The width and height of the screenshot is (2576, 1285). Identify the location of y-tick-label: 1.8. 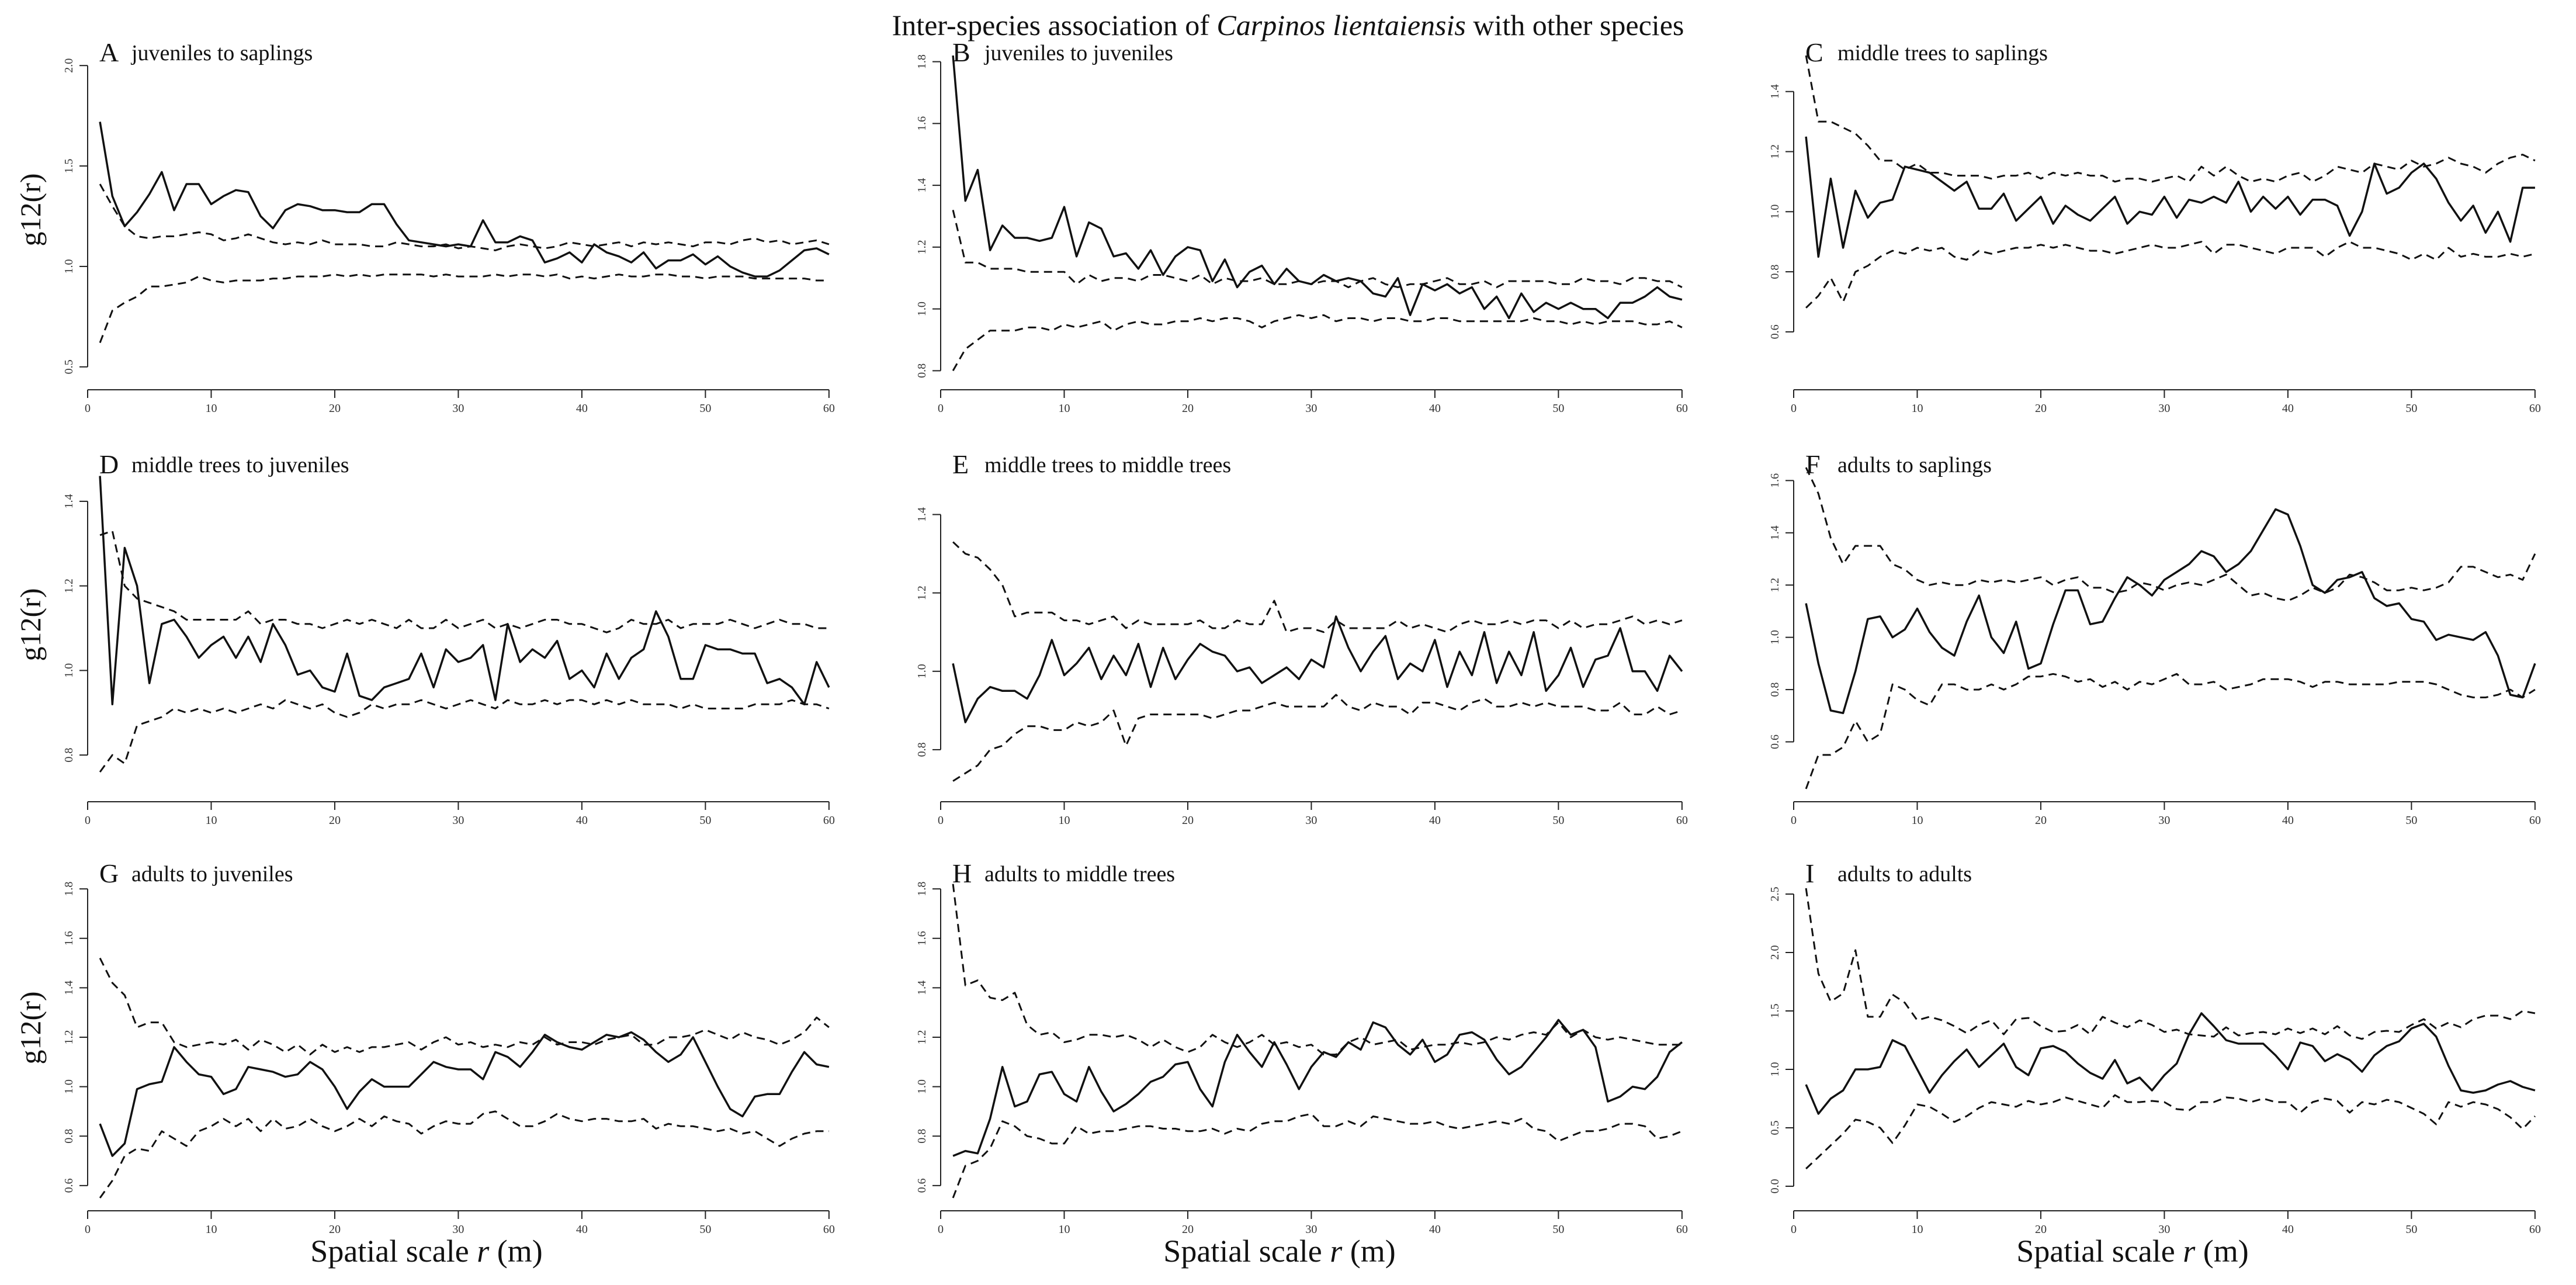
(69, 889).